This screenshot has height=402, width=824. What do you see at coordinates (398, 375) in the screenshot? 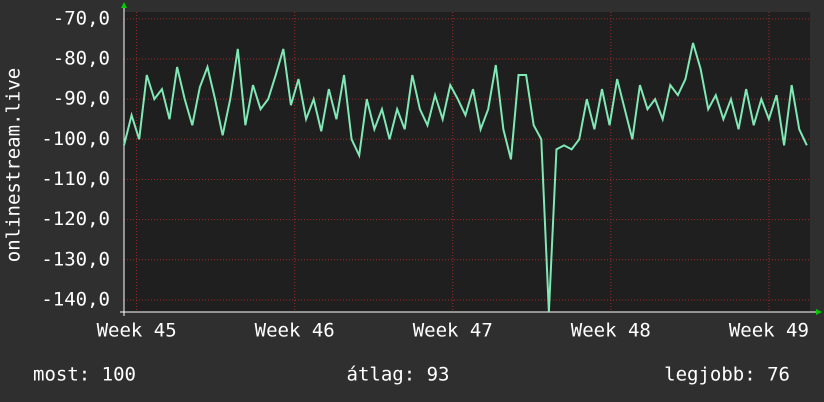
I see `footer-average: átlag: 93` at bounding box center [398, 375].